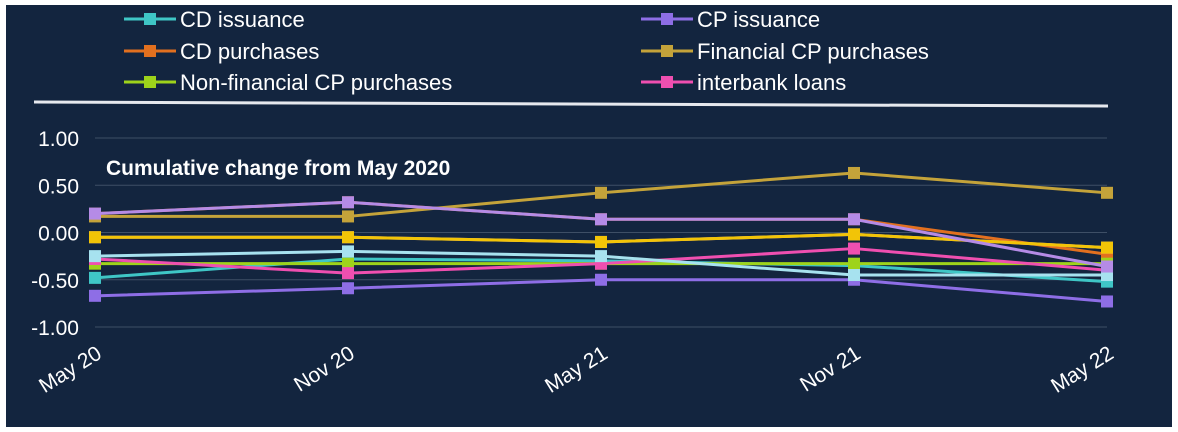  What do you see at coordinates (58, 186) in the screenshot?
I see `y-tick-label: 0.50` at bounding box center [58, 186].